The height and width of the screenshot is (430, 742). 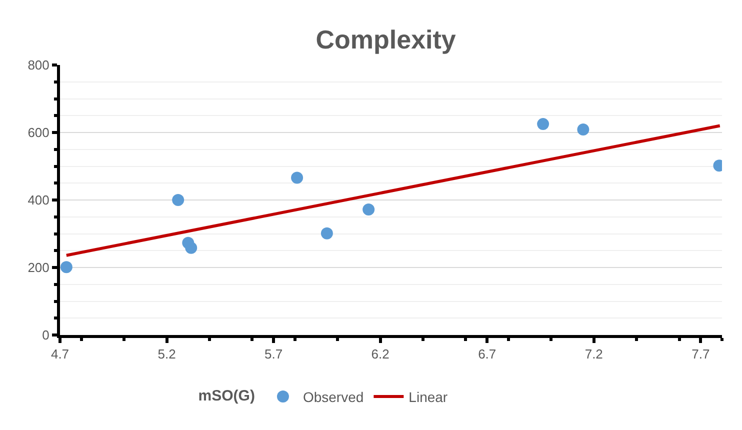 What do you see at coordinates (593, 354) in the screenshot?
I see `x-tick-label: 7.2` at bounding box center [593, 354].